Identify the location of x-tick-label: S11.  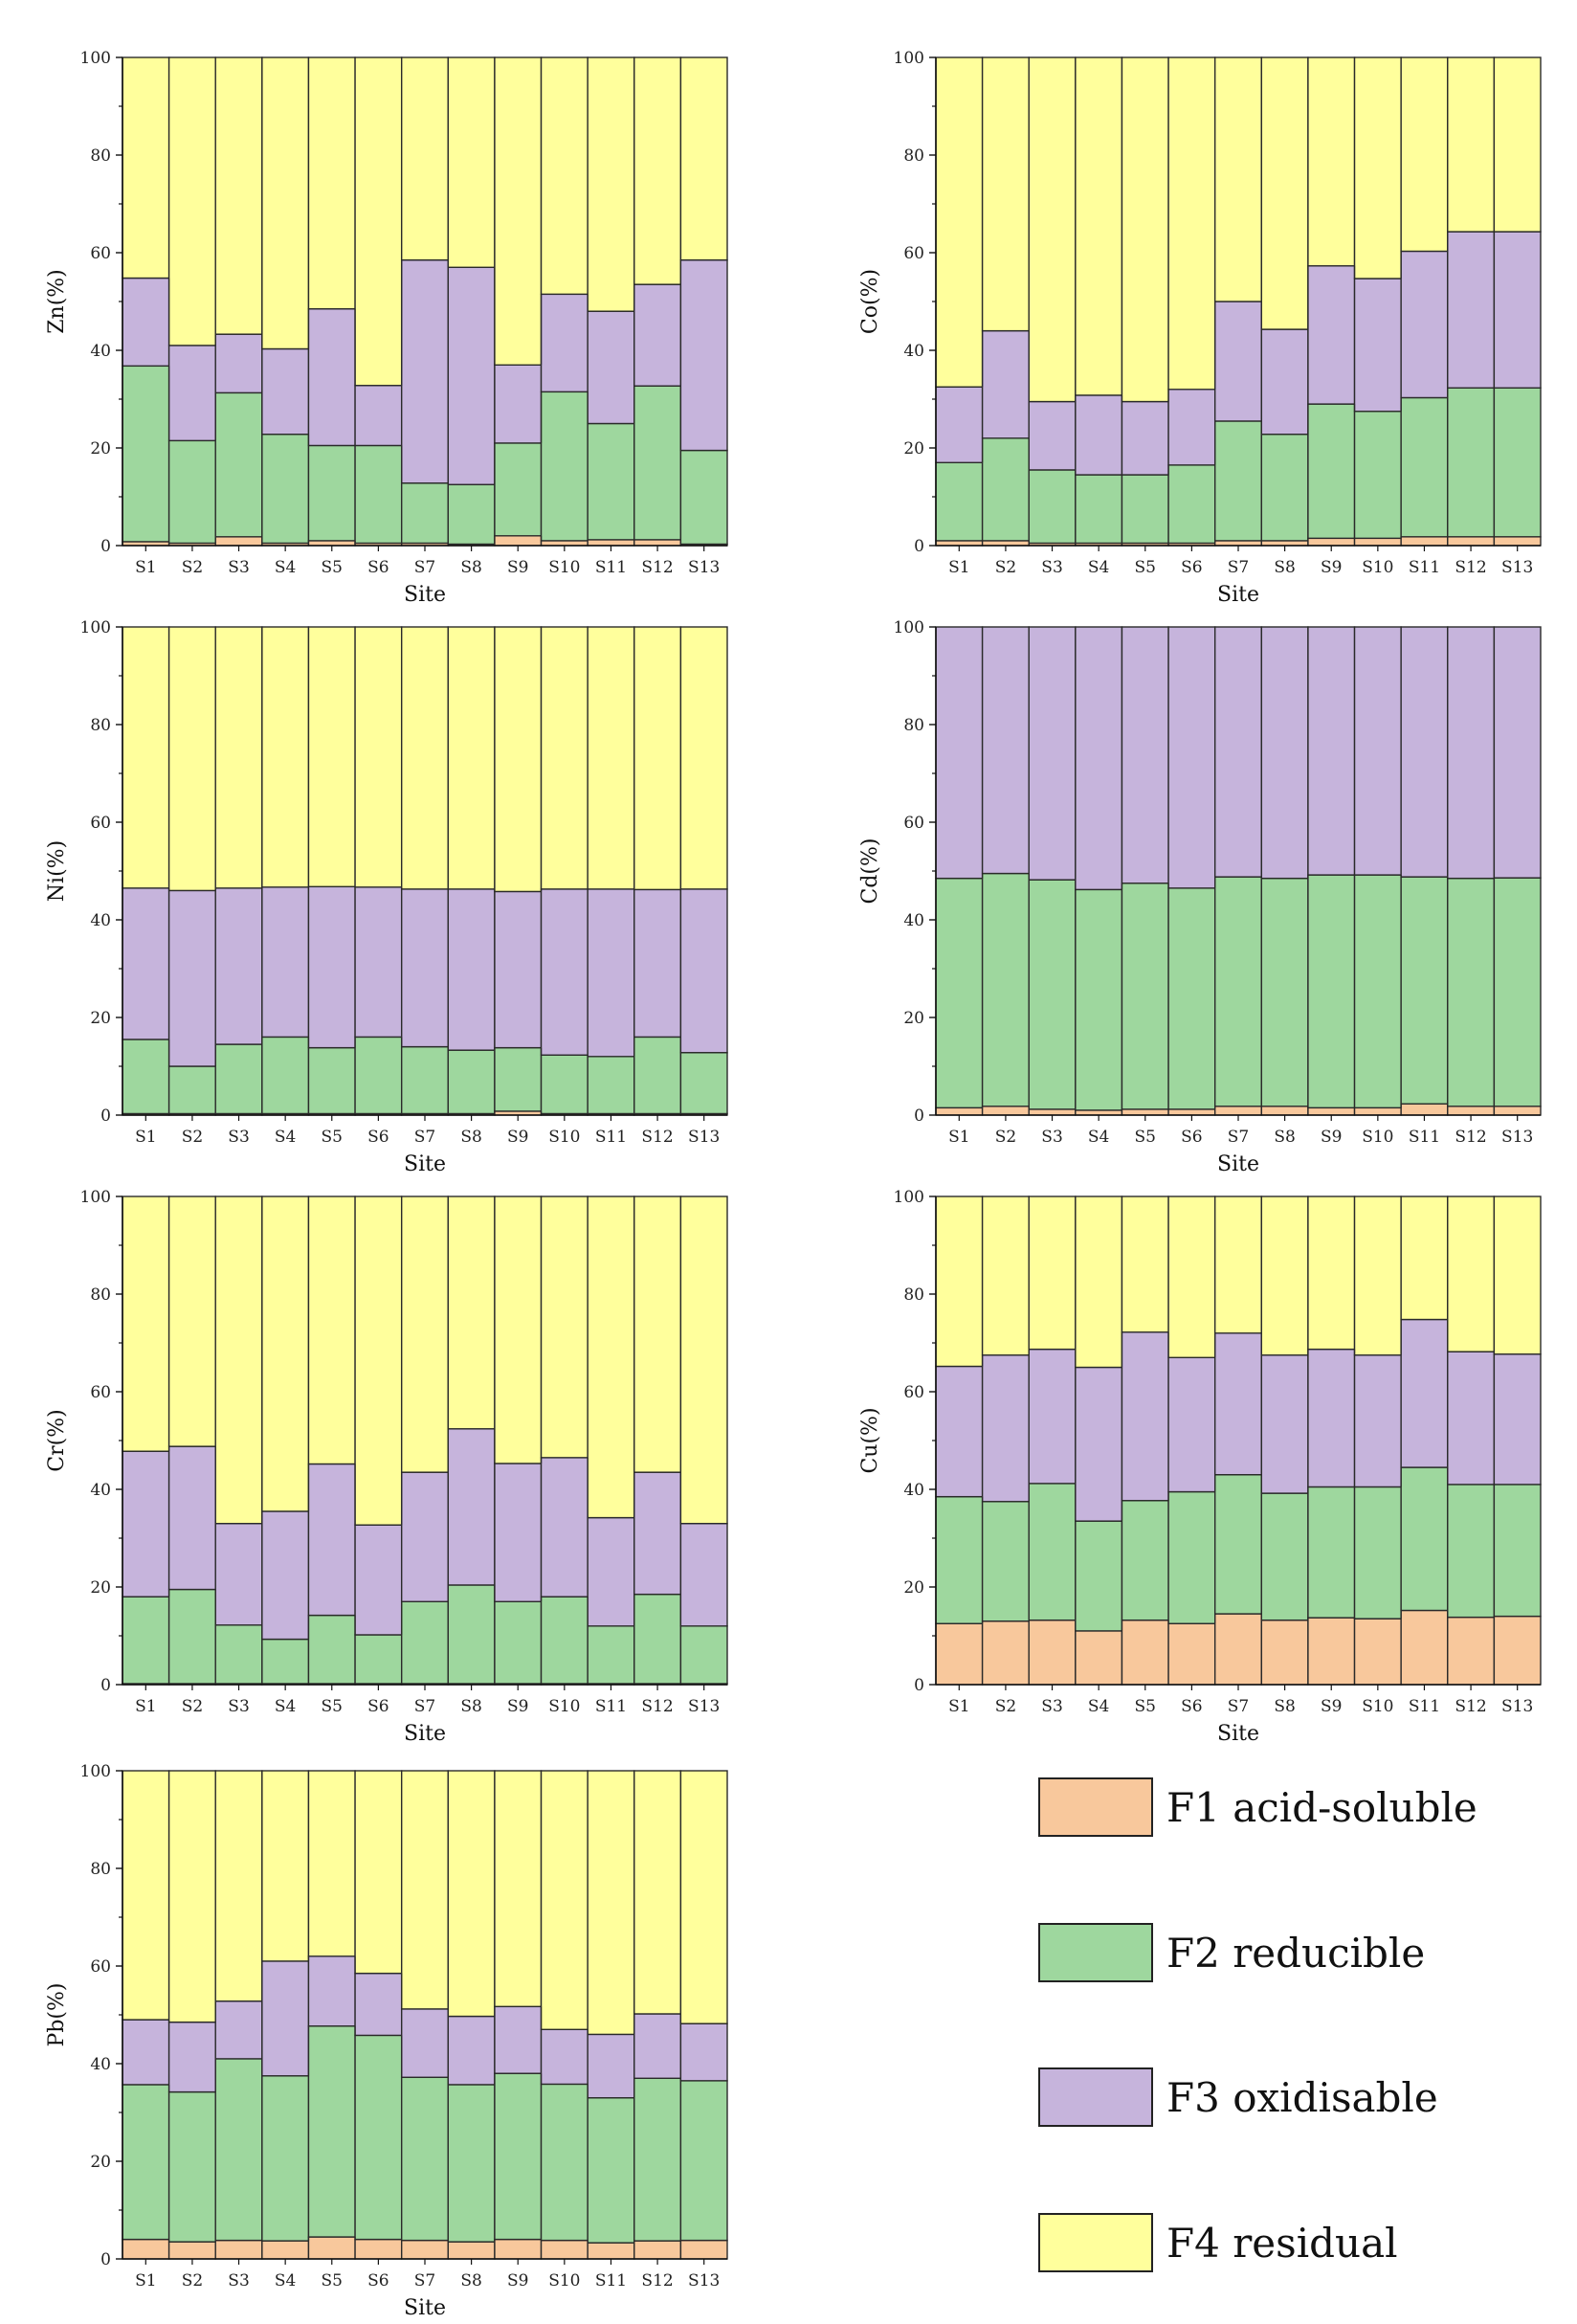
(611, 1137).